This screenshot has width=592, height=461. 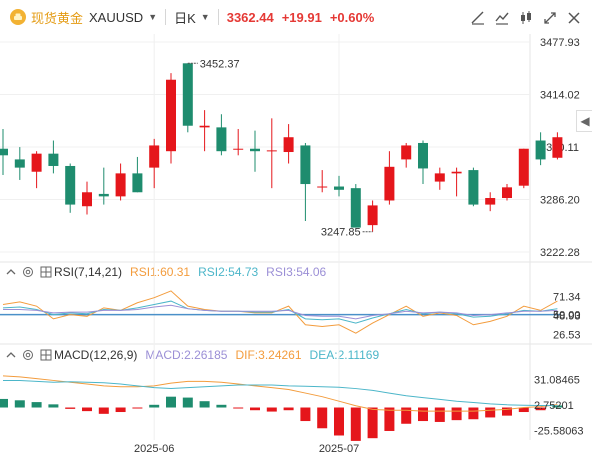 I want to click on y-tick-label: 3222.28, so click(x=560, y=253).